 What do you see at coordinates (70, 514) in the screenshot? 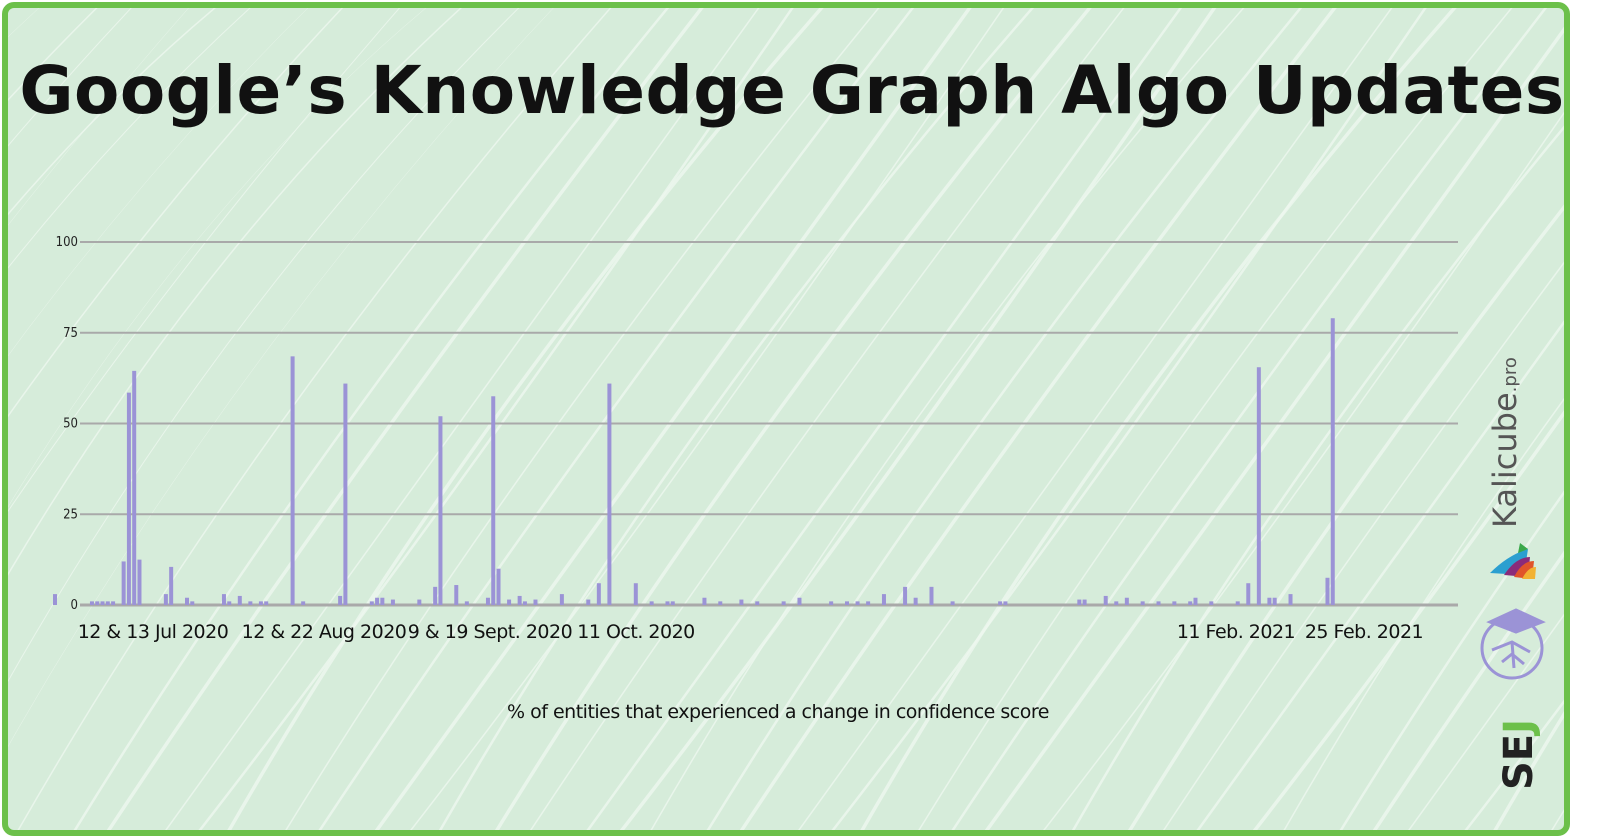
I see `y-tick-label: 25` at bounding box center [70, 514].